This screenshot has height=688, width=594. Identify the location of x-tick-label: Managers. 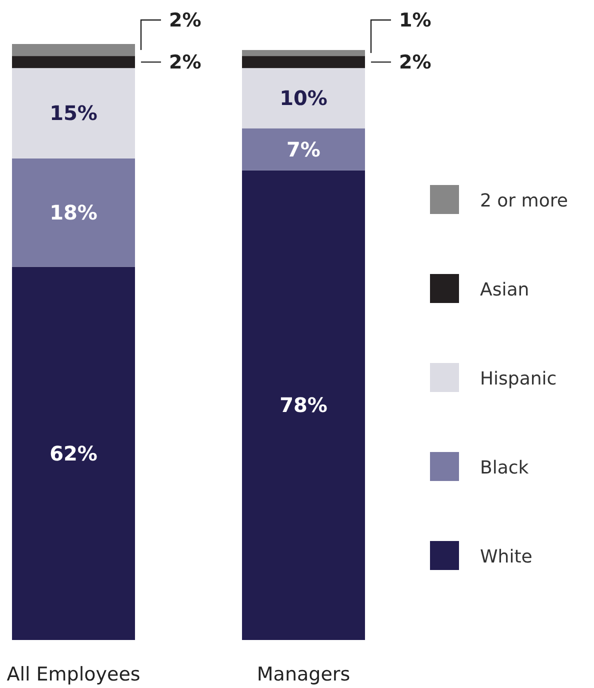
(303, 675).